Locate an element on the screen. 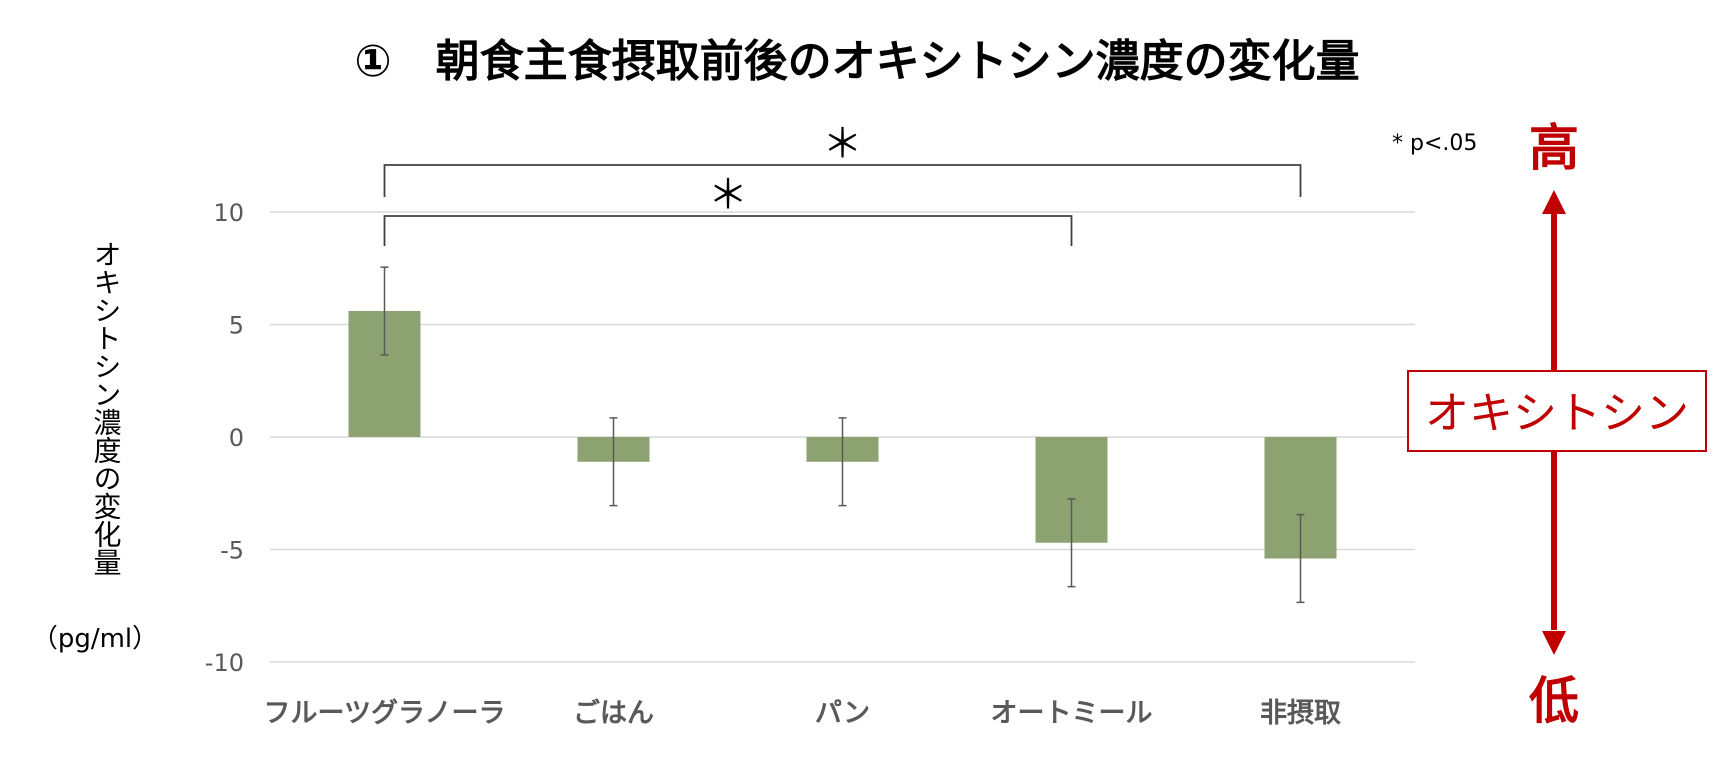 This screenshot has height=763, width=1713. x-category-label: 非摂取 is located at coordinates (1300, 713).